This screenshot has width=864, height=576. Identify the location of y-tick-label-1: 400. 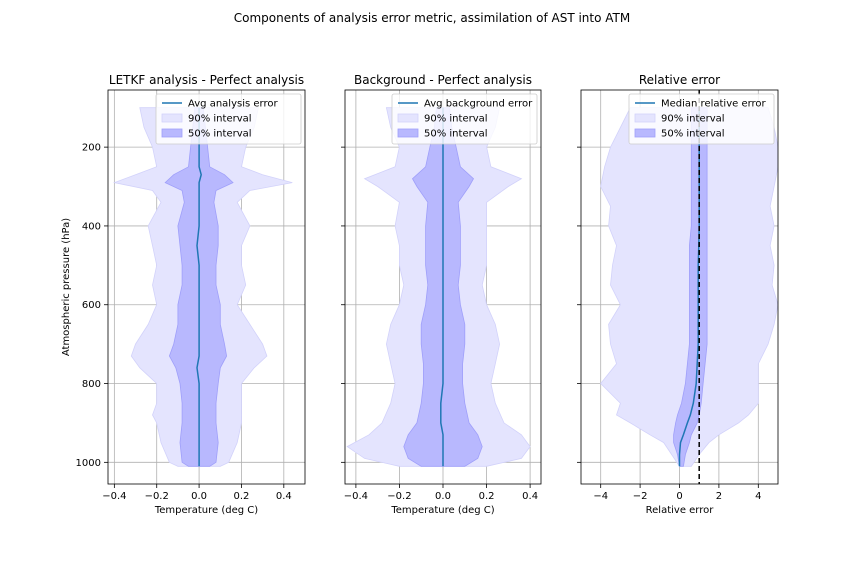
(91, 226).